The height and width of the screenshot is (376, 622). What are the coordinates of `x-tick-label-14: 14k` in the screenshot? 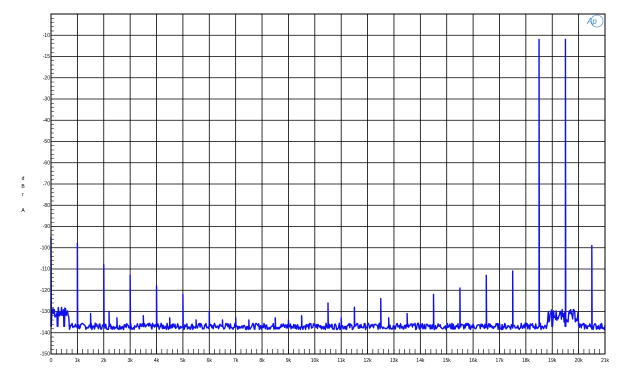 It's located at (420, 361).